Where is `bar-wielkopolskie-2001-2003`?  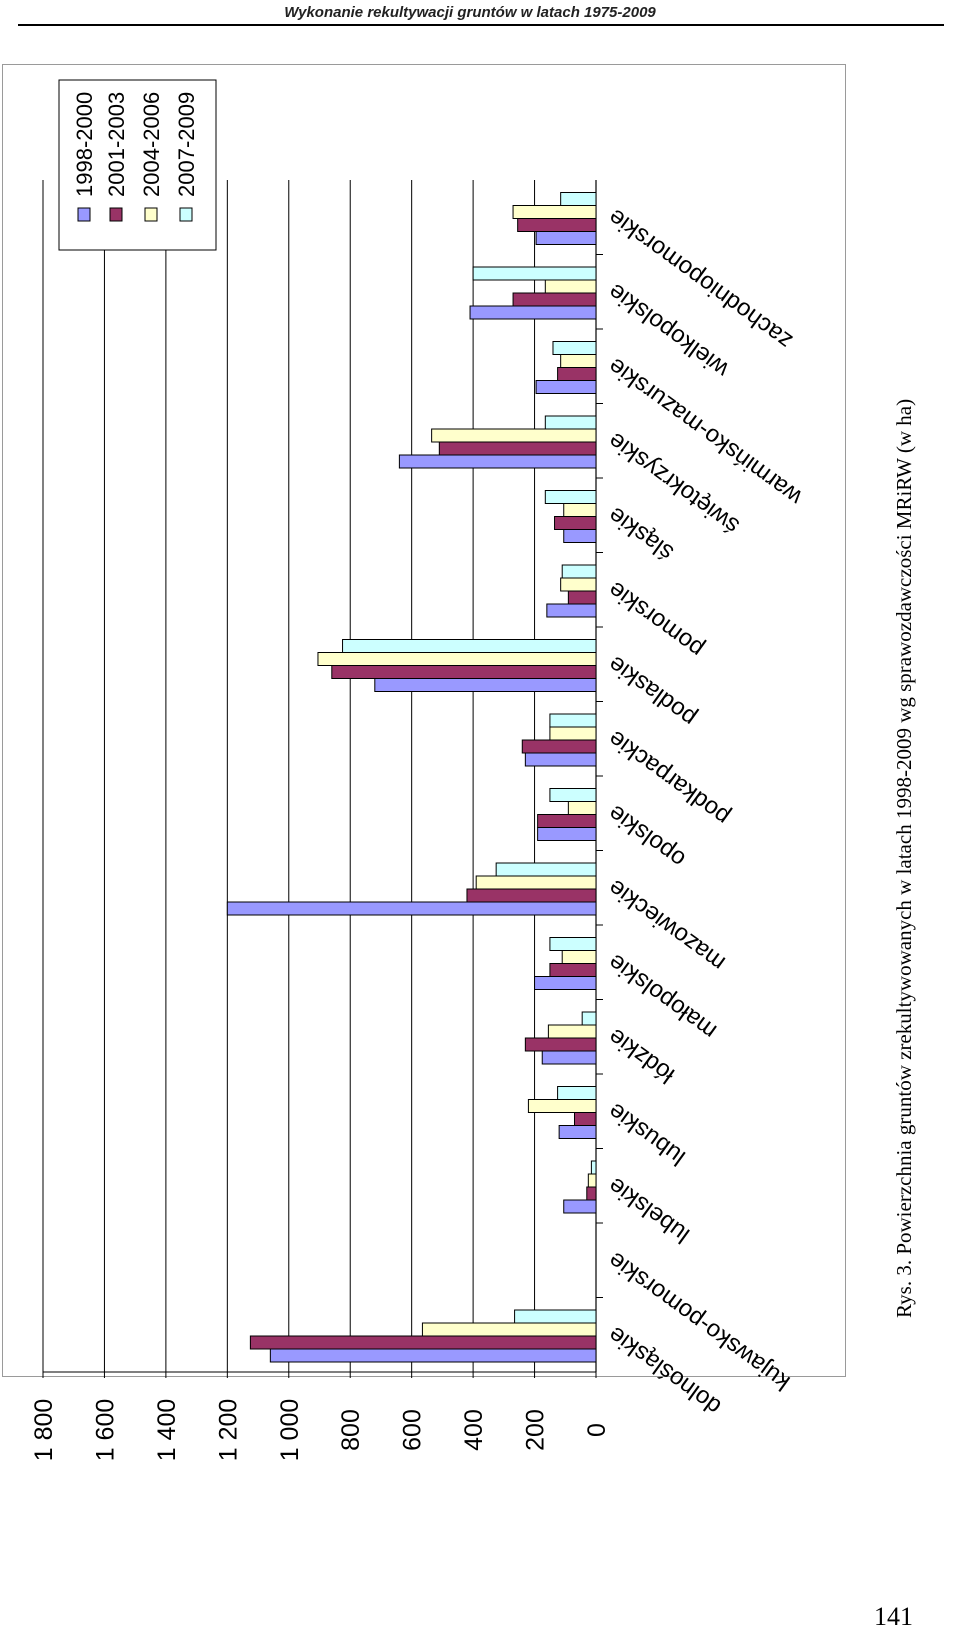
bar-wielkopolskie-2001-2003 is located at coordinates (554, 299).